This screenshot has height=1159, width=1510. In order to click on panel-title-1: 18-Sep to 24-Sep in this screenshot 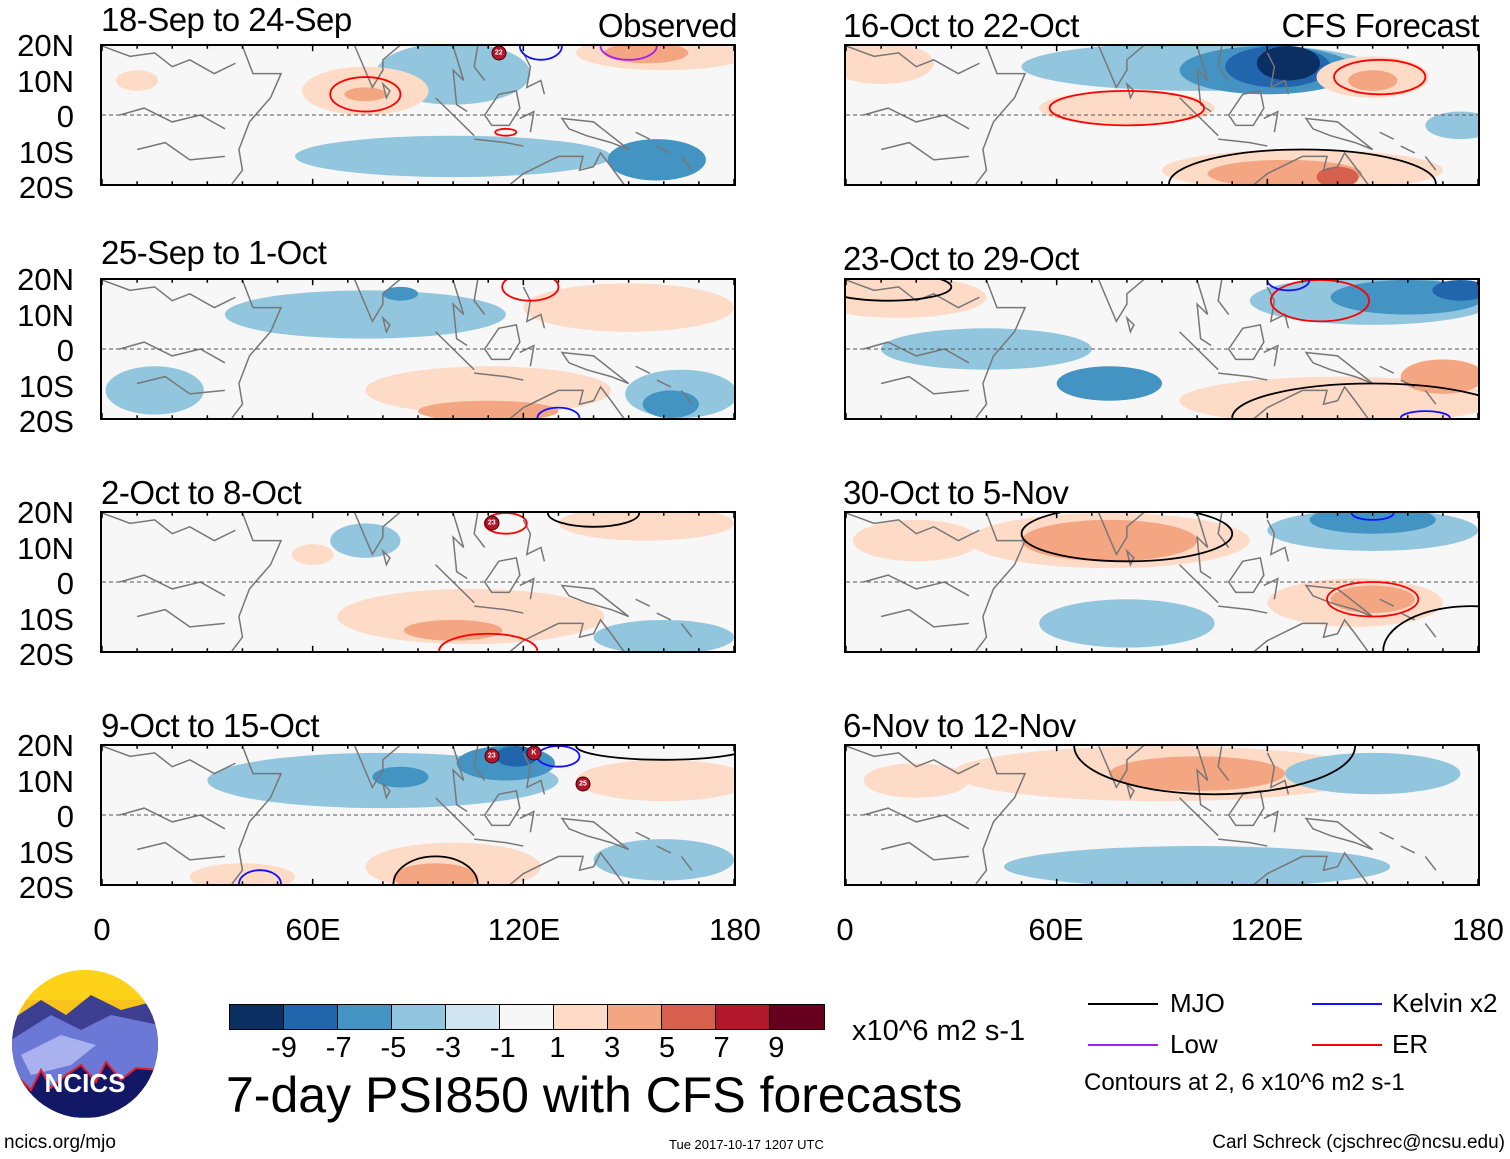, I will do `click(226, 19)`.